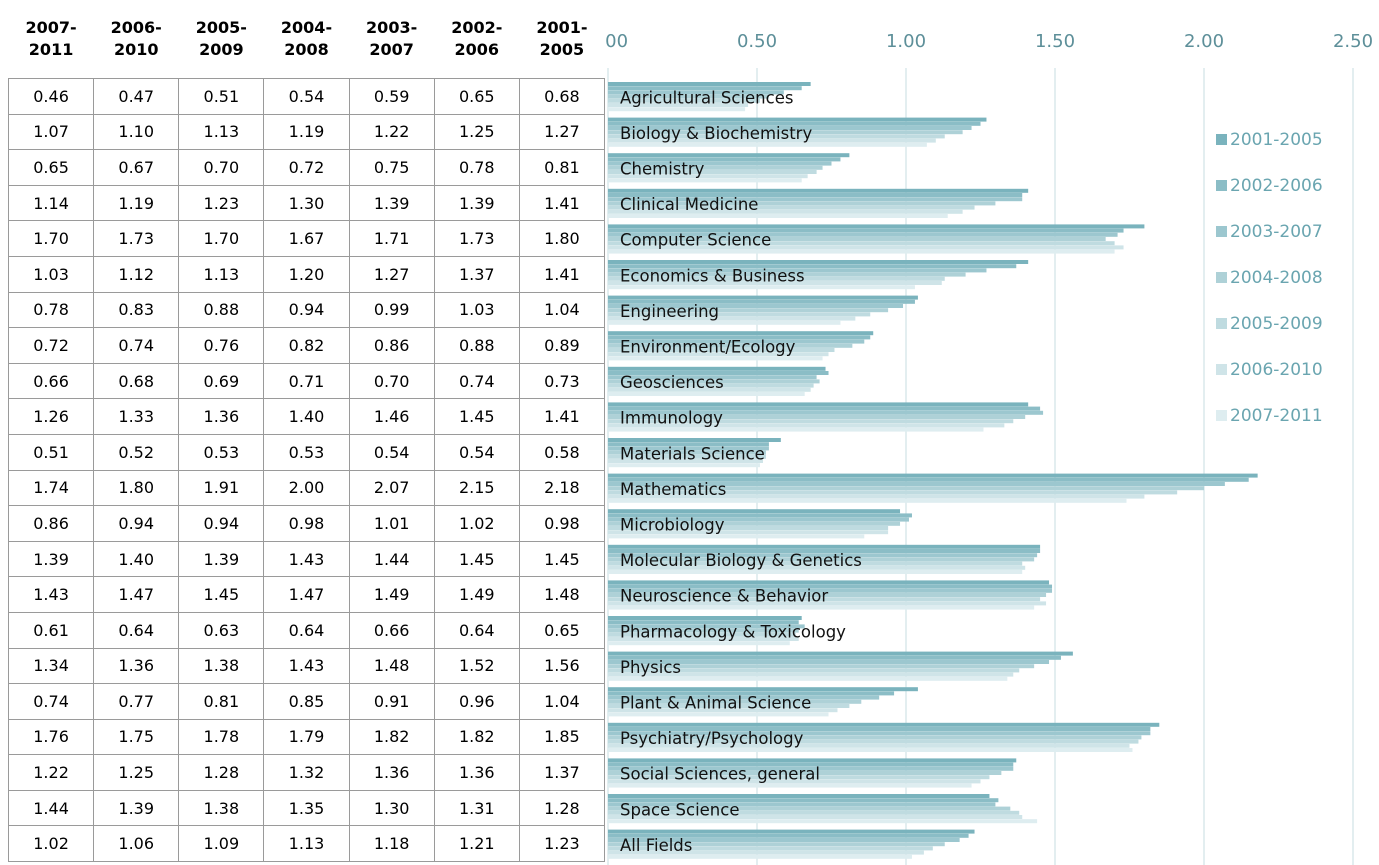 The image size is (1379, 865). What do you see at coordinates (716, 133) in the screenshot?
I see `category-label: Biology & Biochemistry` at bounding box center [716, 133].